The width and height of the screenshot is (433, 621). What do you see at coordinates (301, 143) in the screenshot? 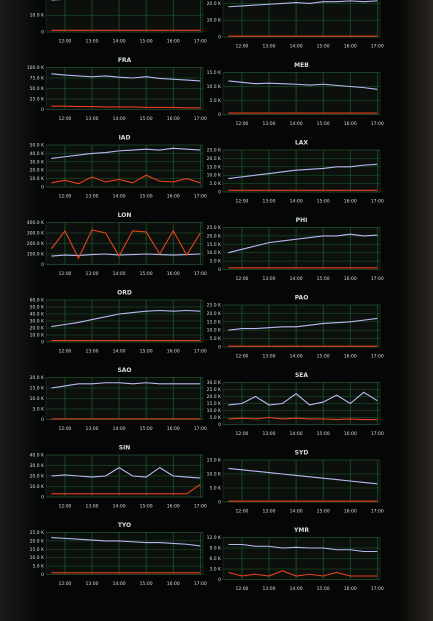
I see `chart-title: LAX` at bounding box center [301, 143].